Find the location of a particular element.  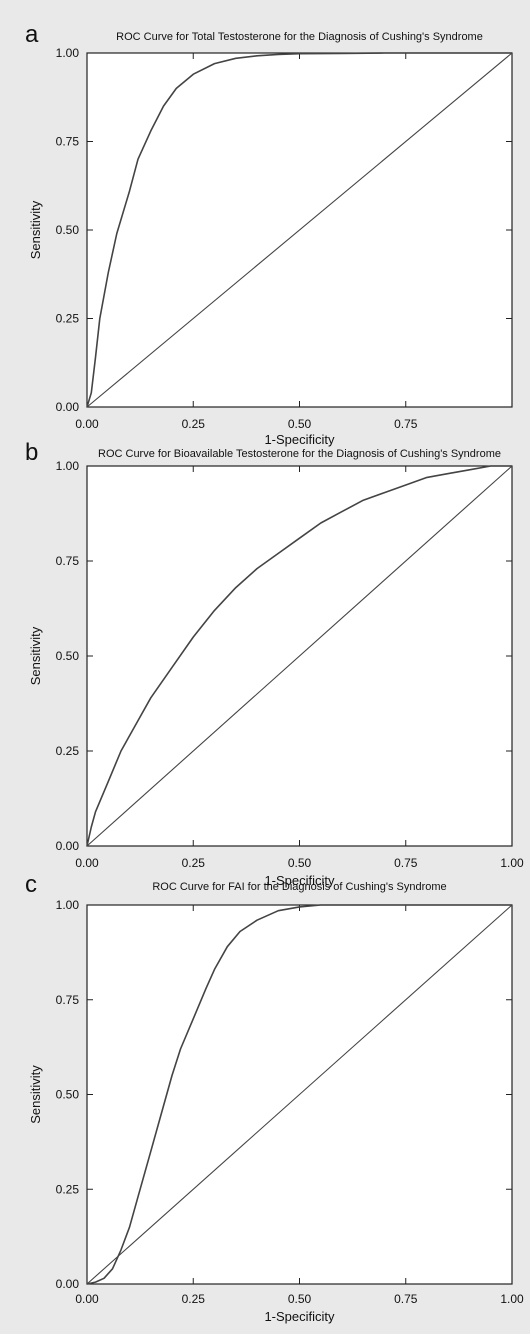

panel-letter: a is located at coordinates (32, 34).